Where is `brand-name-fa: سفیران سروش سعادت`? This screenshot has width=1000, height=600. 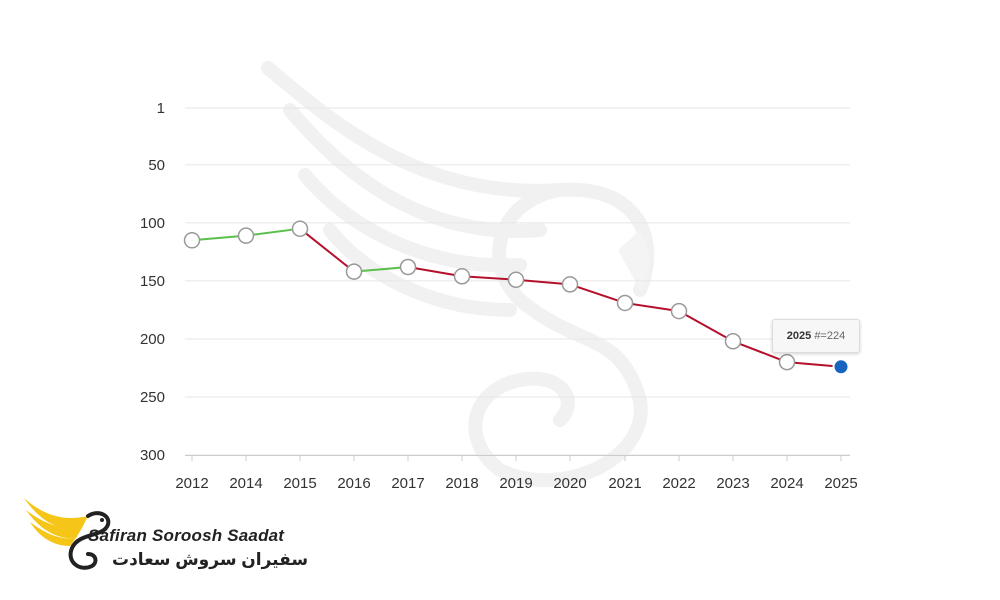
brand-name-fa: سفیران سروش سعادت is located at coordinates (210, 559).